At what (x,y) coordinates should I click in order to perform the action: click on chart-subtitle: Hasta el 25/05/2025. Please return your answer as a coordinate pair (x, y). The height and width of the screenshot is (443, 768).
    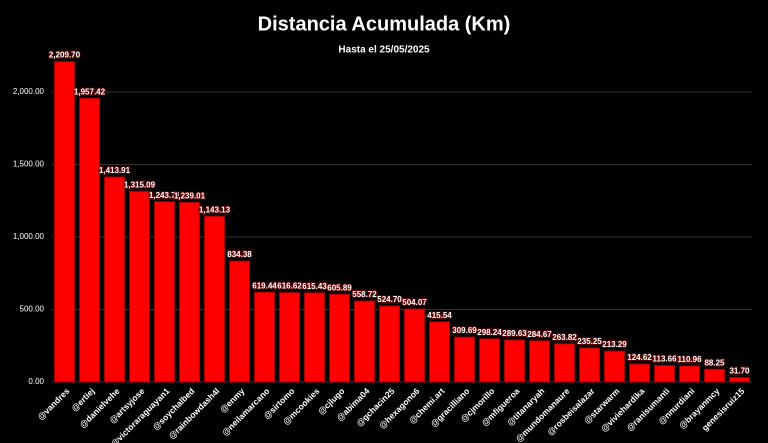
    Looking at the image, I should click on (384, 50).